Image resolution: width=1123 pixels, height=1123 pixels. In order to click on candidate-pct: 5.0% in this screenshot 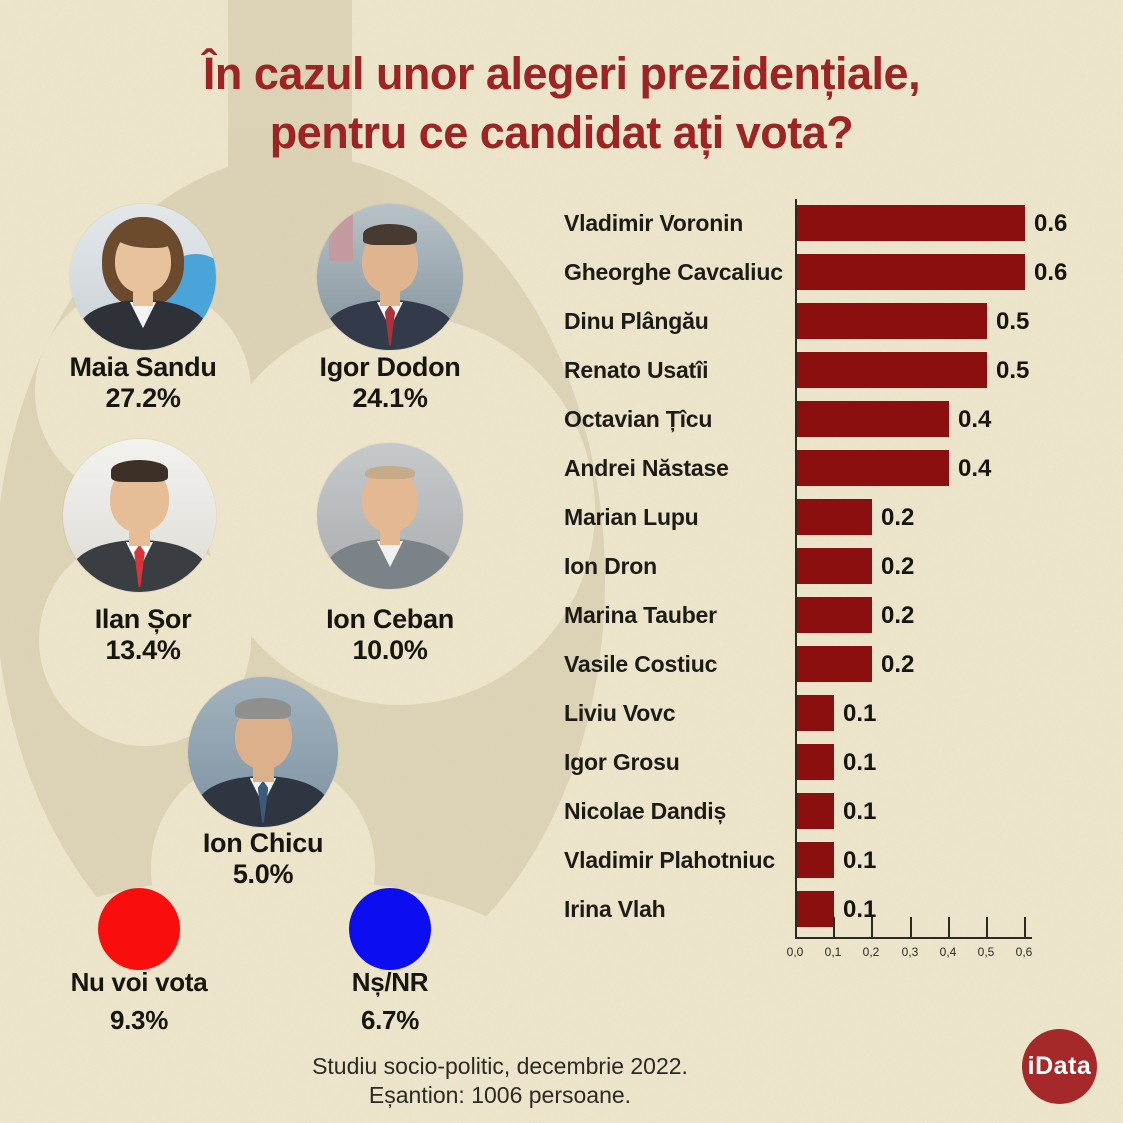, I will do `click(263, 873)`.